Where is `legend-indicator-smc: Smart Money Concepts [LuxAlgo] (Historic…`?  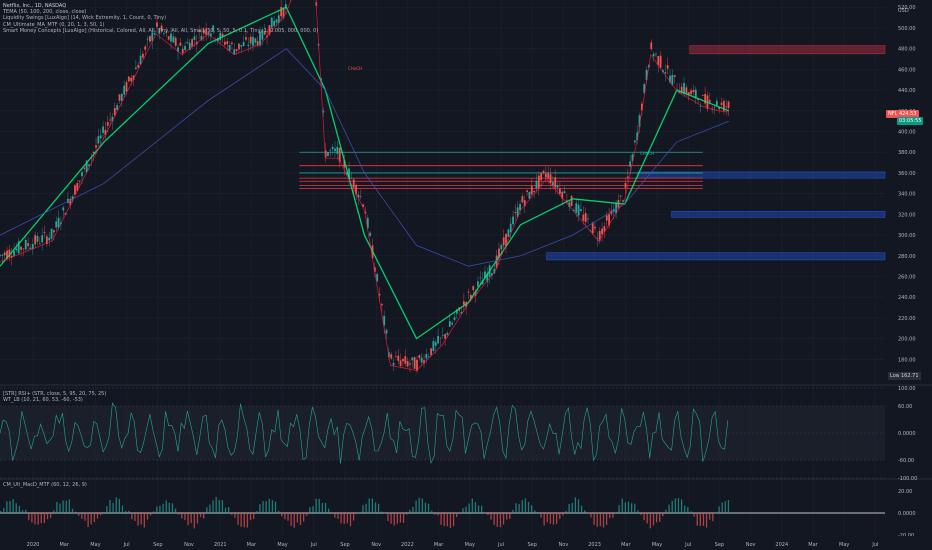
legend-indicator-smc: Smart Money Concepts [LuxAlgo] (Historic… is located at coordinates (161, 30).